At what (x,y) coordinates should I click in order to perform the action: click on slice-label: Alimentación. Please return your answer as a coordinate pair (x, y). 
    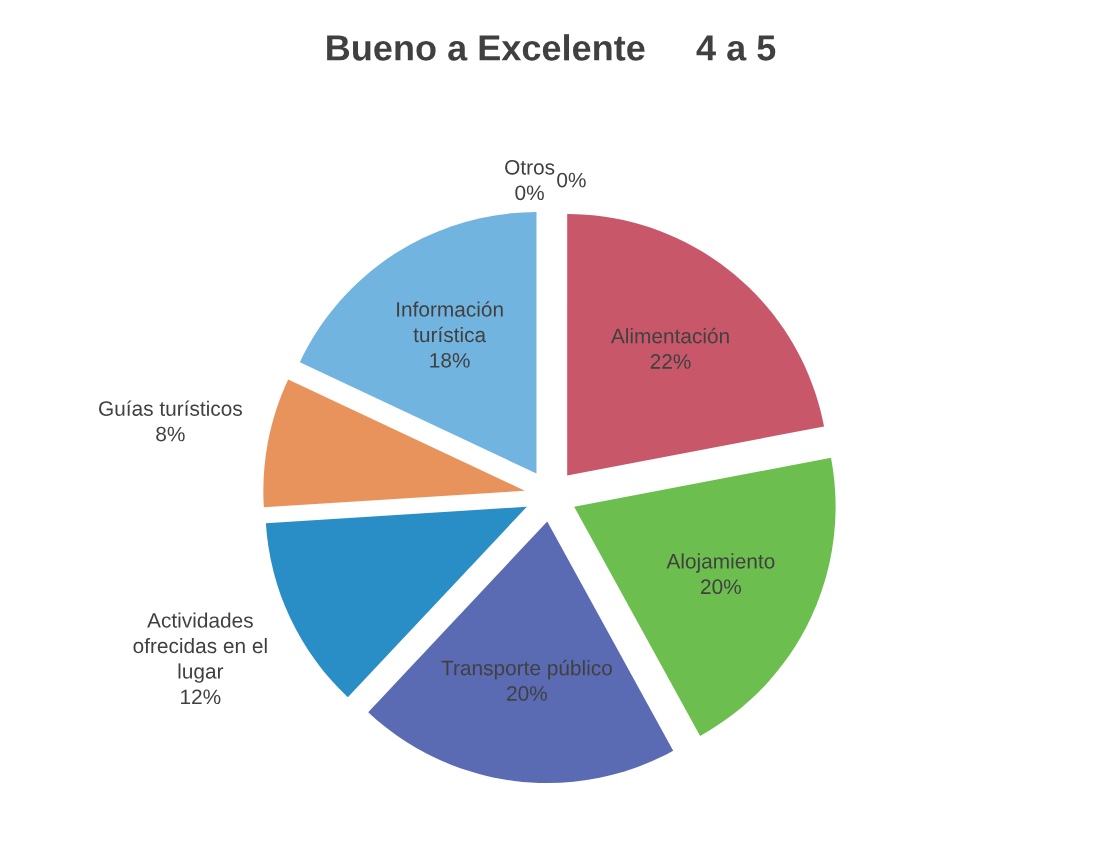
    Looking at the image, I should click on (669, 335).